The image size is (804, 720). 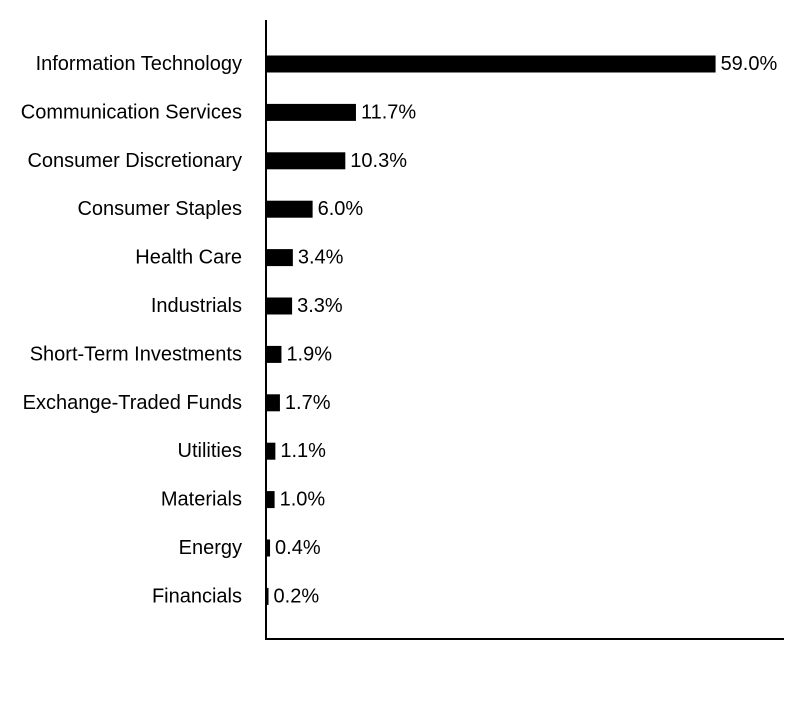 I want to click on value-label: 3.3%, so click(x=320, y=306).